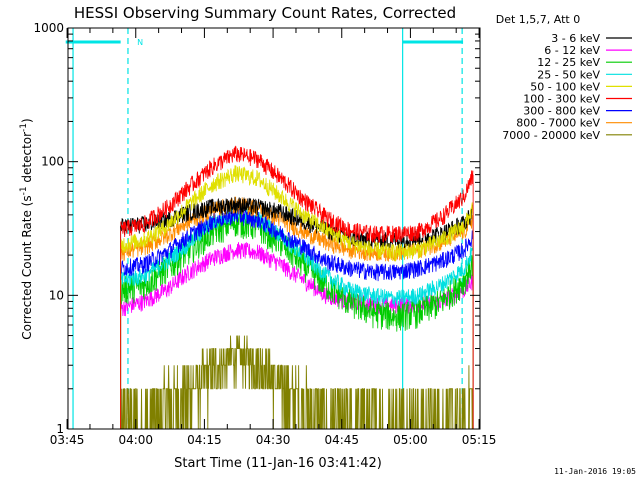 The height and width of the screenshot is (480, 640). I want to click on legend-label: 300 - 800 keV, so click(561, 111).